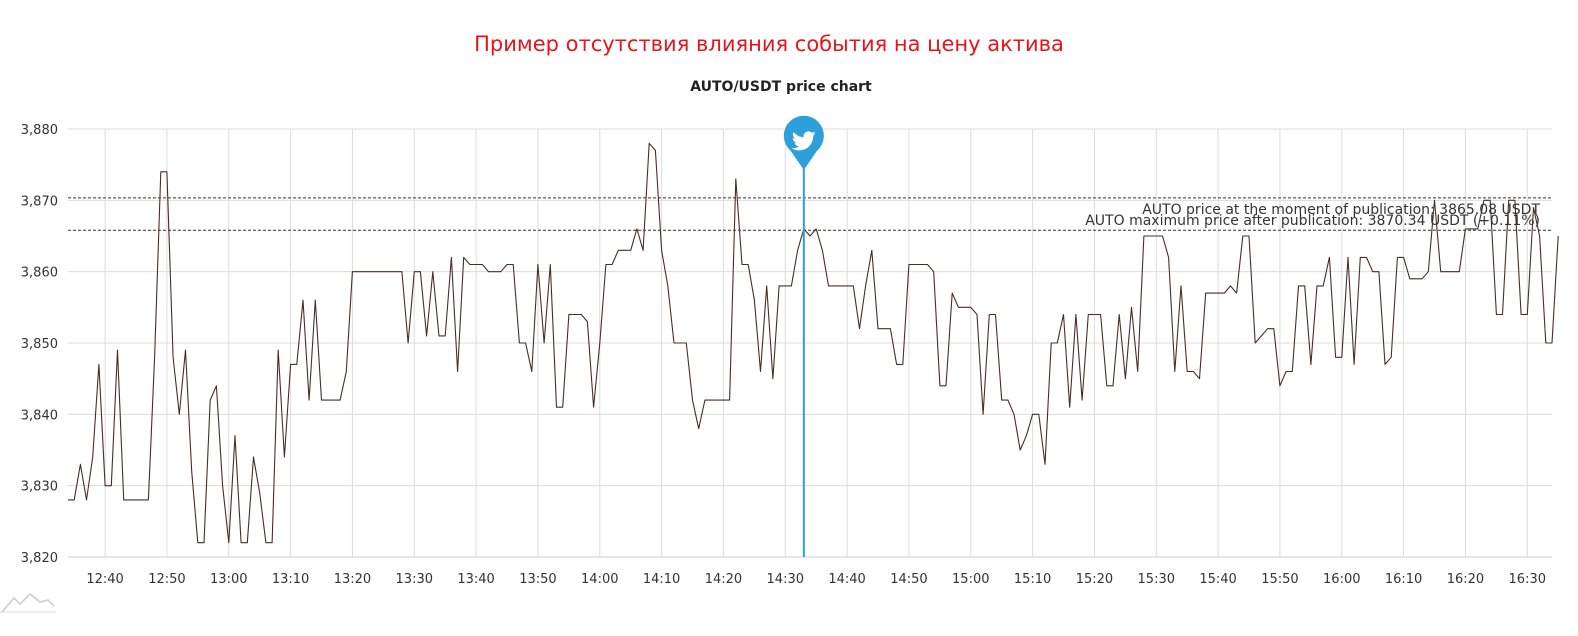 The height and width of the screenshot is (636, 1578). I want to click on x-tick-label: 14:50, so click(908, 579).